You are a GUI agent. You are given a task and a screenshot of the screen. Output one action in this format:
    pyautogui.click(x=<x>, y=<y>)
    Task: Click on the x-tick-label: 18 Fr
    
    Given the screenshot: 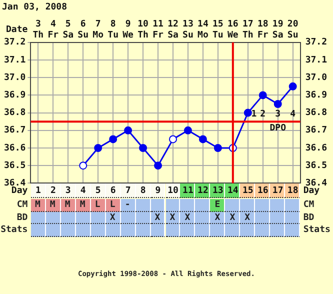 What is the action you would take?
    pyautogui.click(x=263, y=30)
    